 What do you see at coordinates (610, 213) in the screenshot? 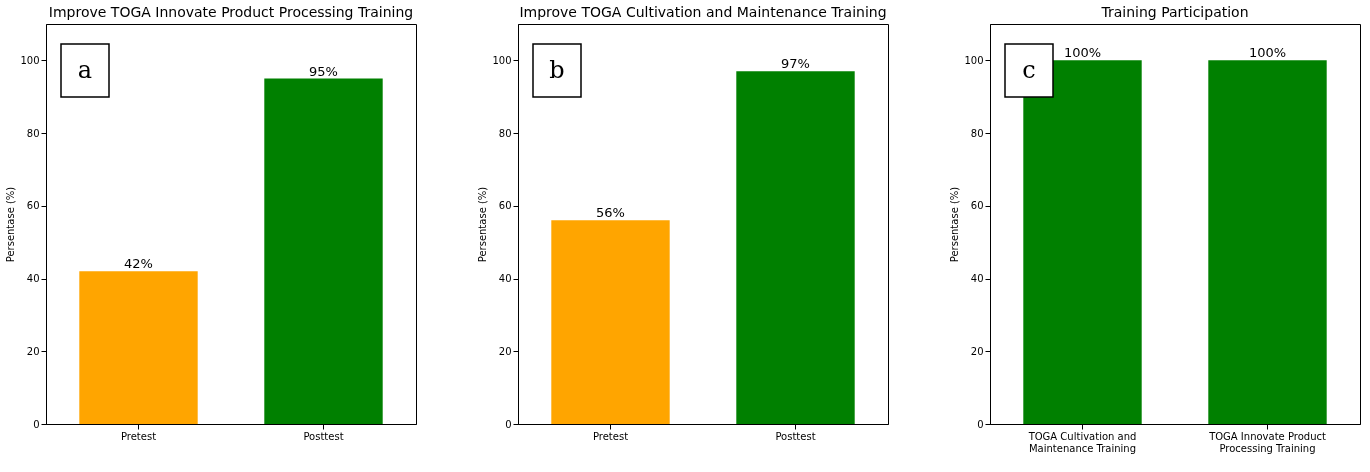
I see `data-label: 56%` at bounding box center [610, 213].